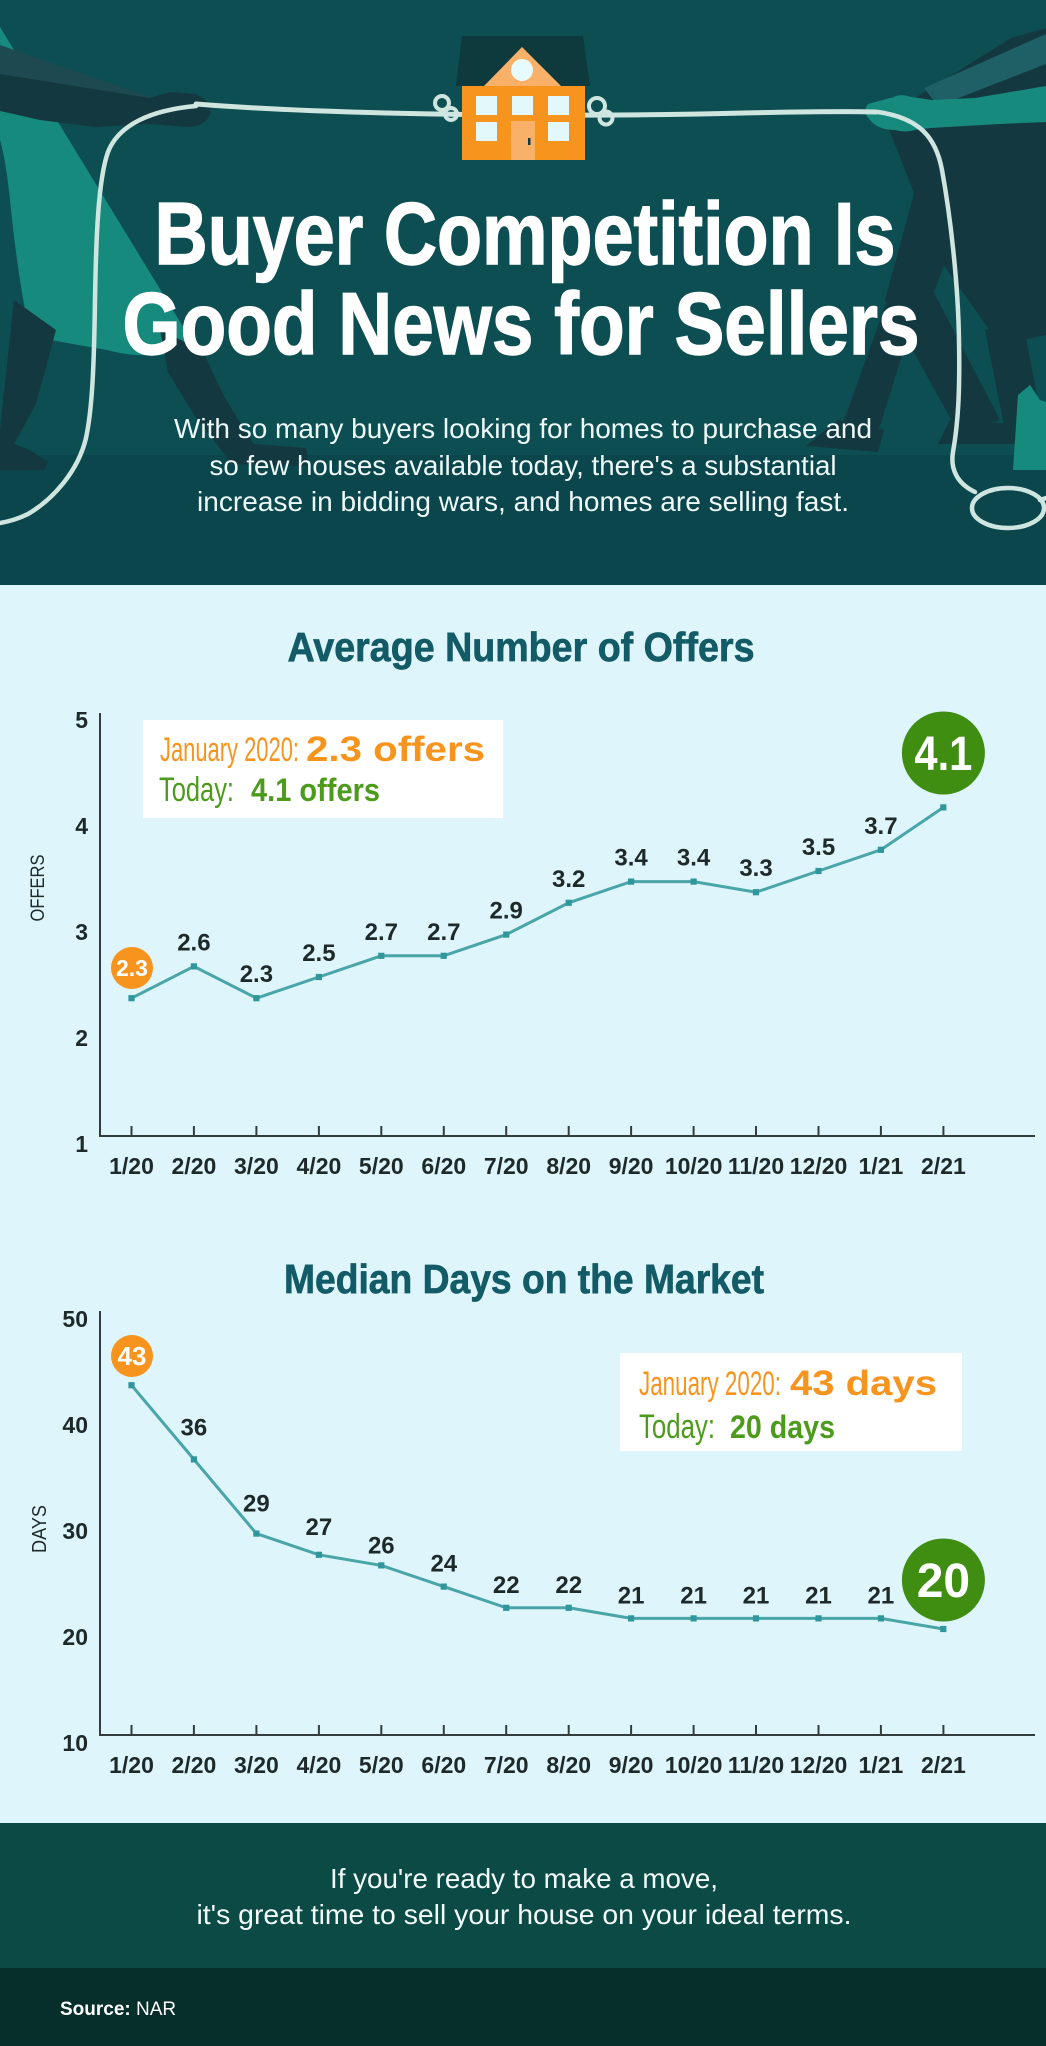 This screenshot has width=1046, height=2046. What do you see at coordinates (81, 932) in the screenshot?
I see `svg-text: 3` at bounding box center [81, 932].